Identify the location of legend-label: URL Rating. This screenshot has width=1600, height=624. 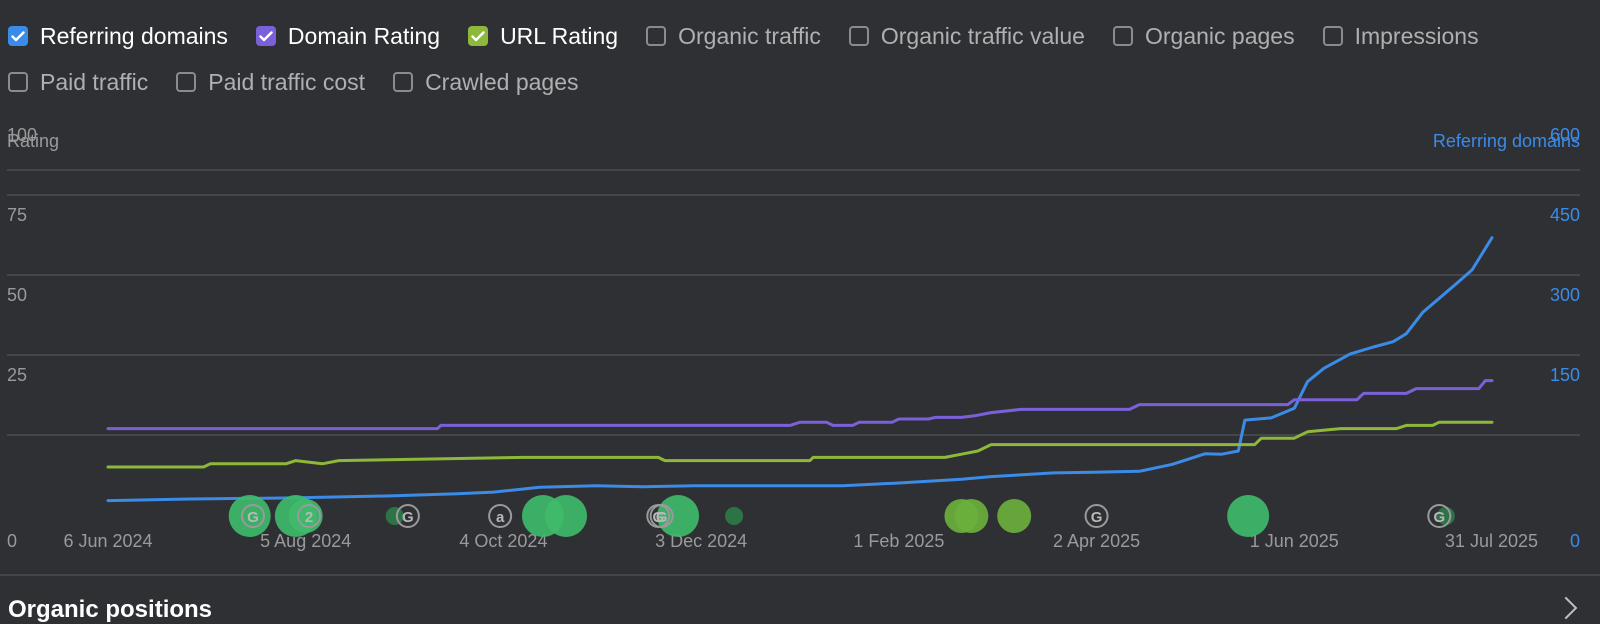
(559, 36).